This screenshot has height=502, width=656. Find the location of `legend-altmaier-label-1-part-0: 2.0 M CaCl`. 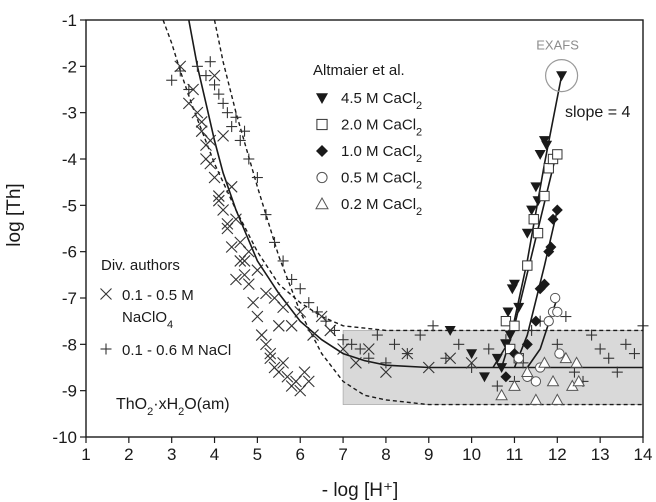

legend-altmaier-label-1-part-0: 2.0 M CaCl is located at coordinates (378, 125).